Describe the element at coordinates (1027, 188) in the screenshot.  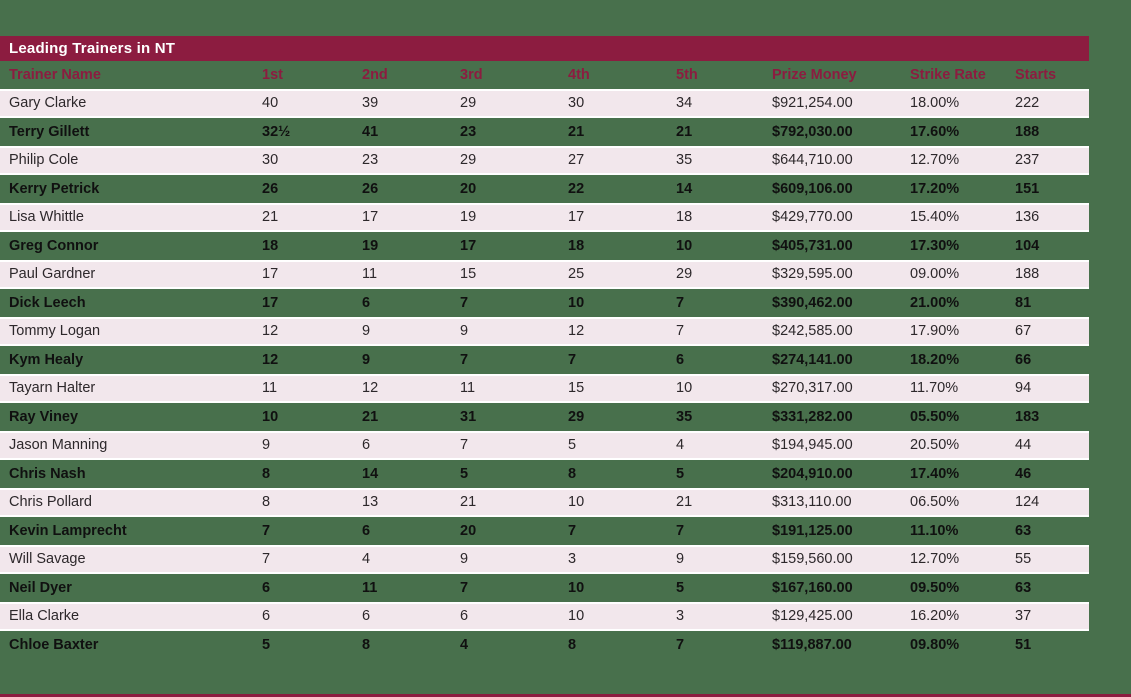
I see `table-cell: 151` at that location.